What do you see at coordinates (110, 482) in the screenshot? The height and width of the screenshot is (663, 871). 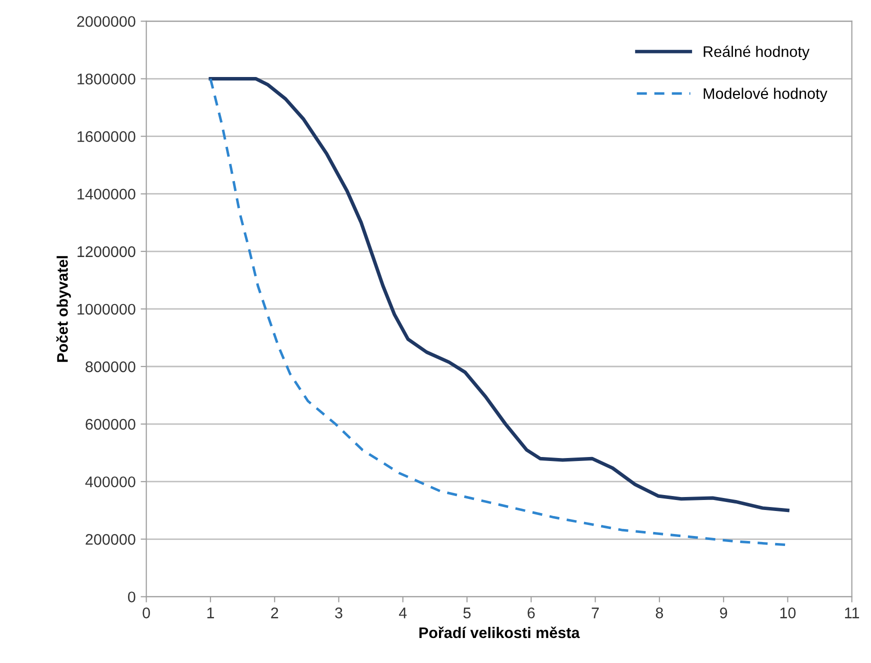 I see `y-tick-label: 400000` at bounding box center [110, 482].